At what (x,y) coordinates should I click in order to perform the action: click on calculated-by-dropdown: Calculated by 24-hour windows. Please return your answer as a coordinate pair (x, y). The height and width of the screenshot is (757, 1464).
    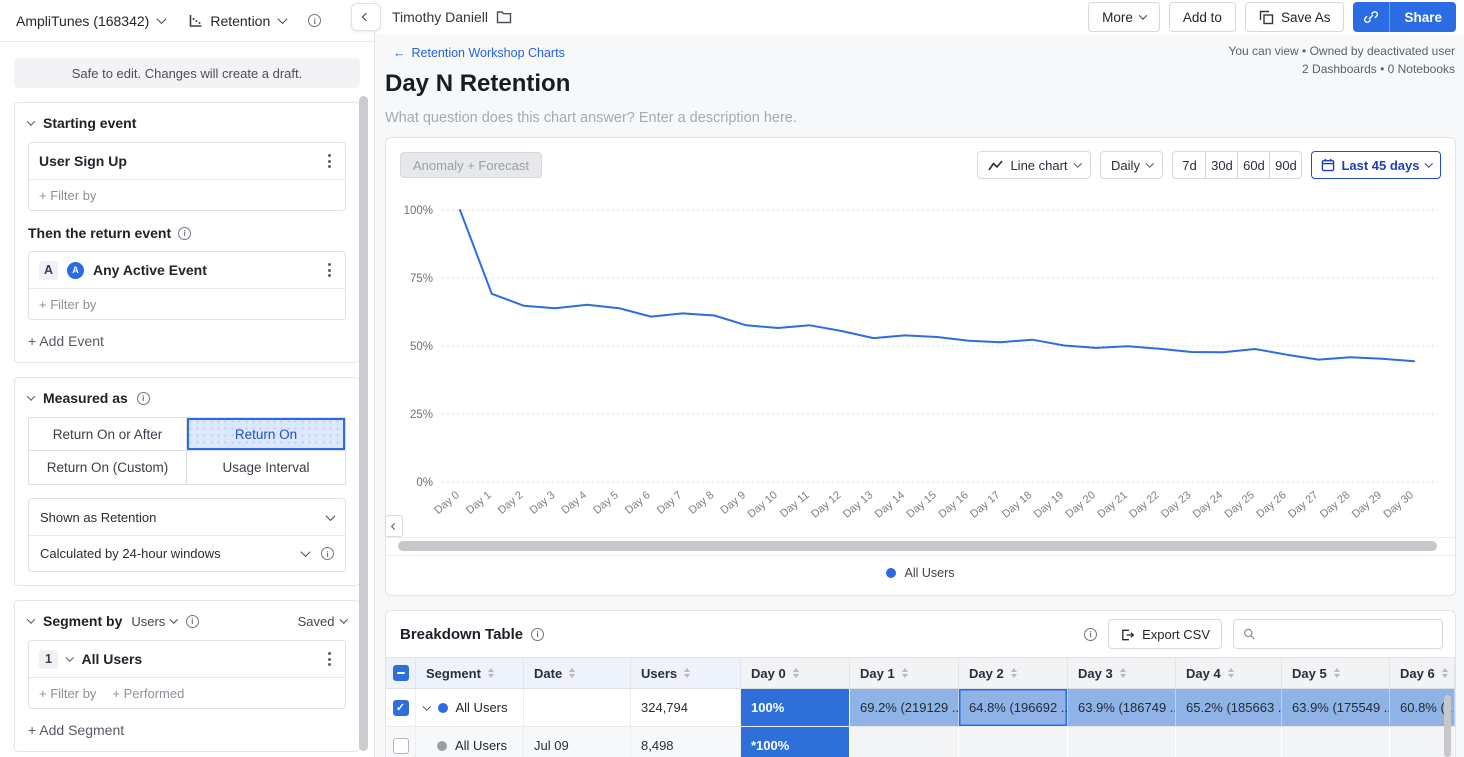
    Looking at the image, I should click on (187, 553).